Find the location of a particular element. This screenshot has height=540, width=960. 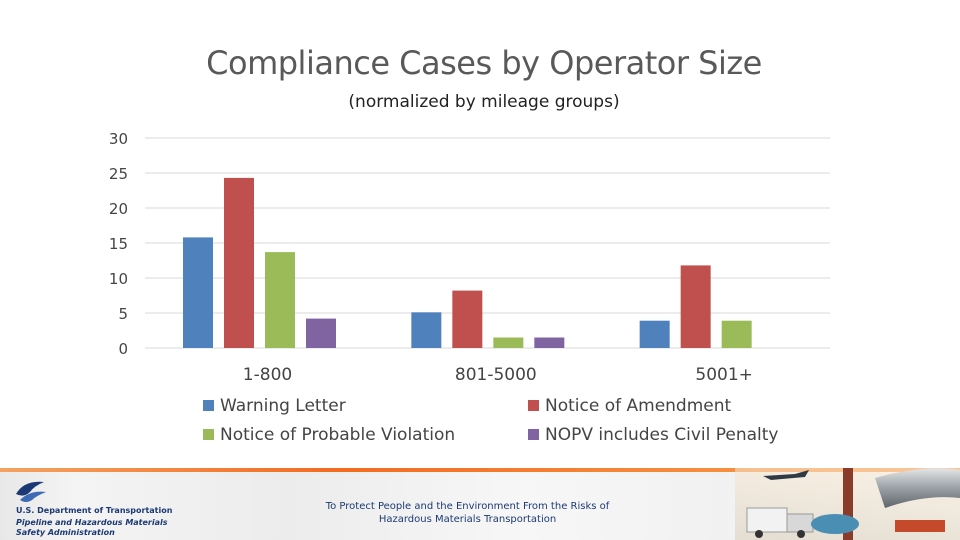

legend-entry: Notice of Amendment is located at coordinates (629, 406).